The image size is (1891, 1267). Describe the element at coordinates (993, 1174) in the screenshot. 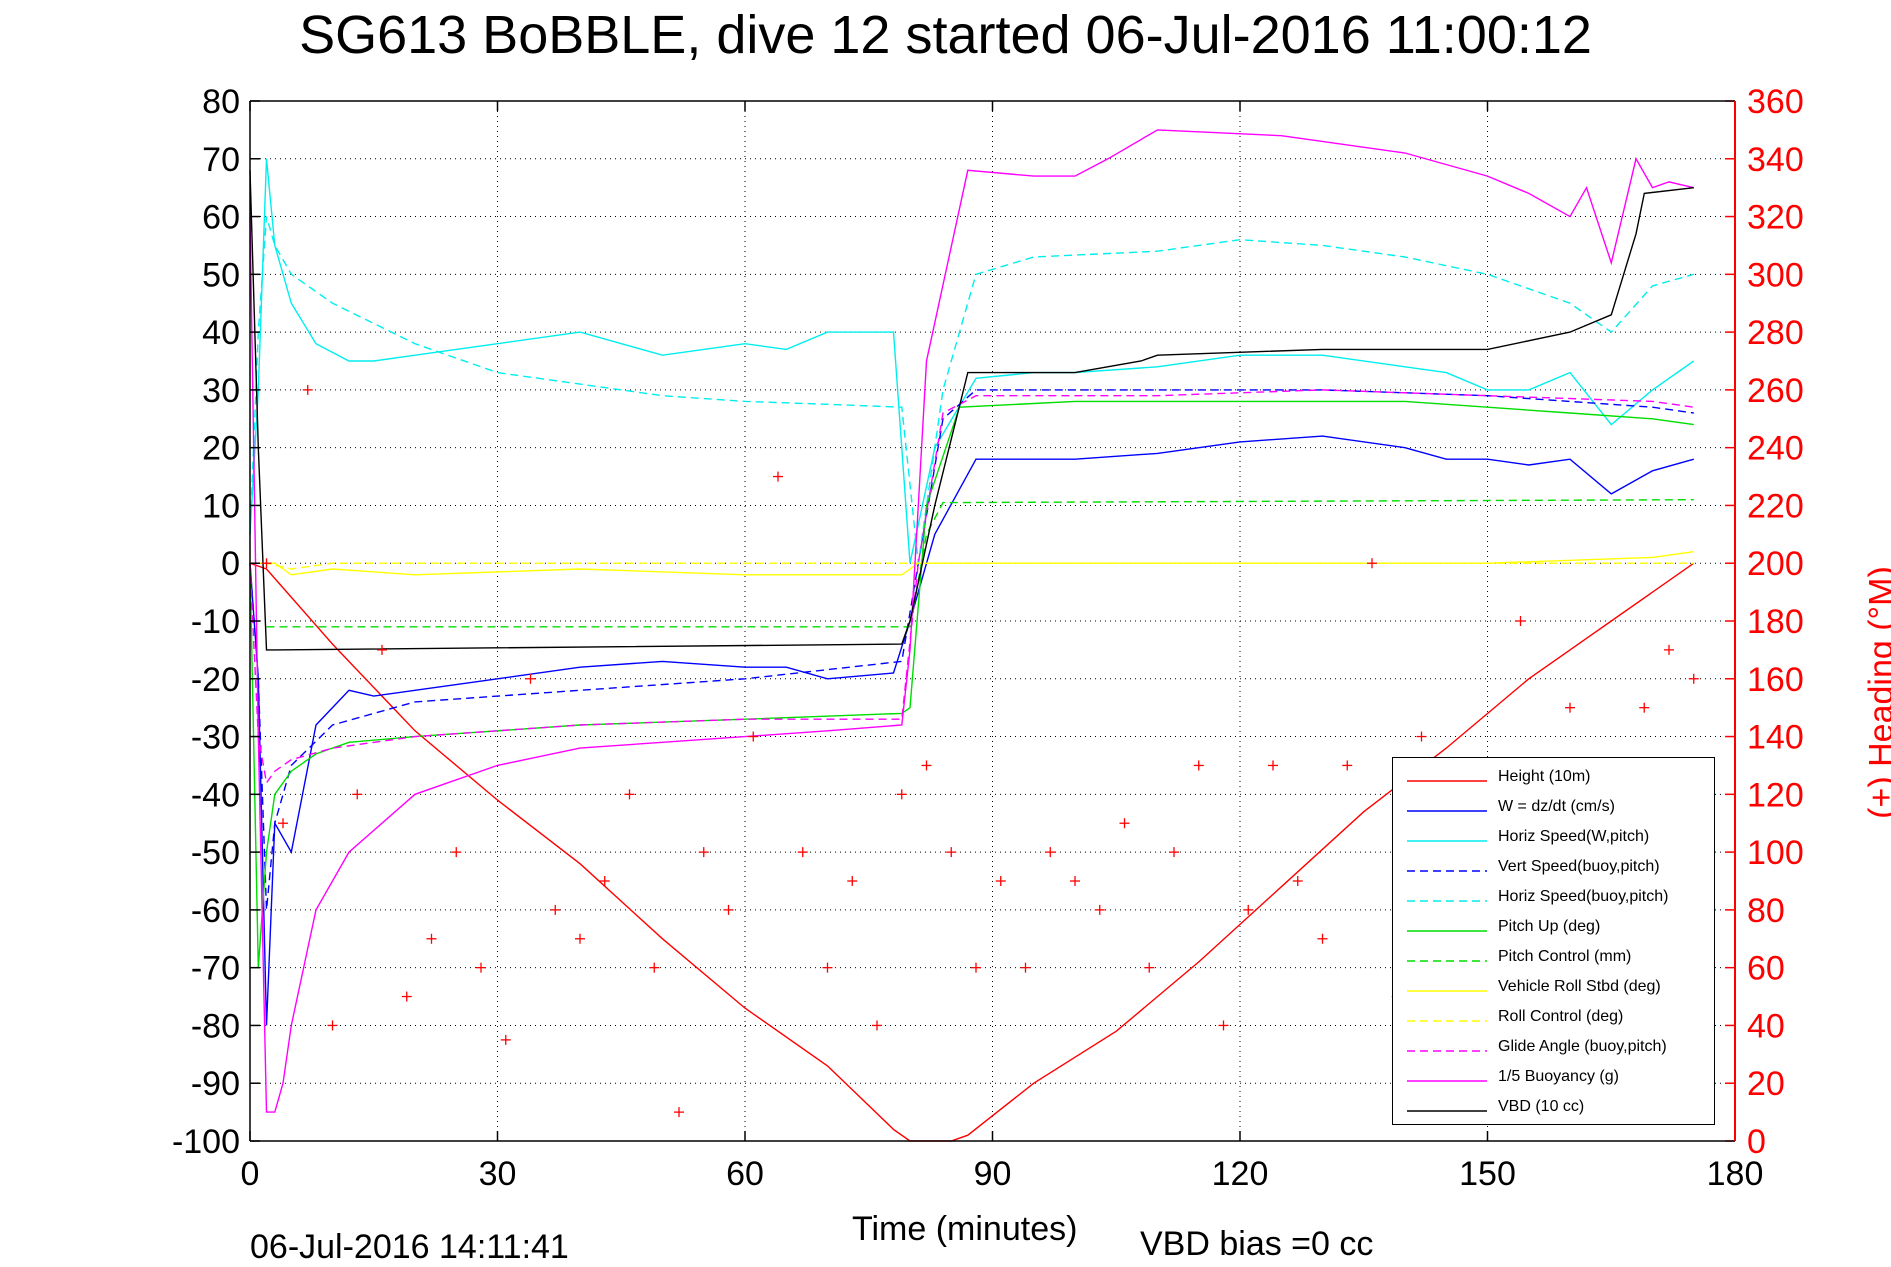

I see `x-tick-label: 90` at that location.